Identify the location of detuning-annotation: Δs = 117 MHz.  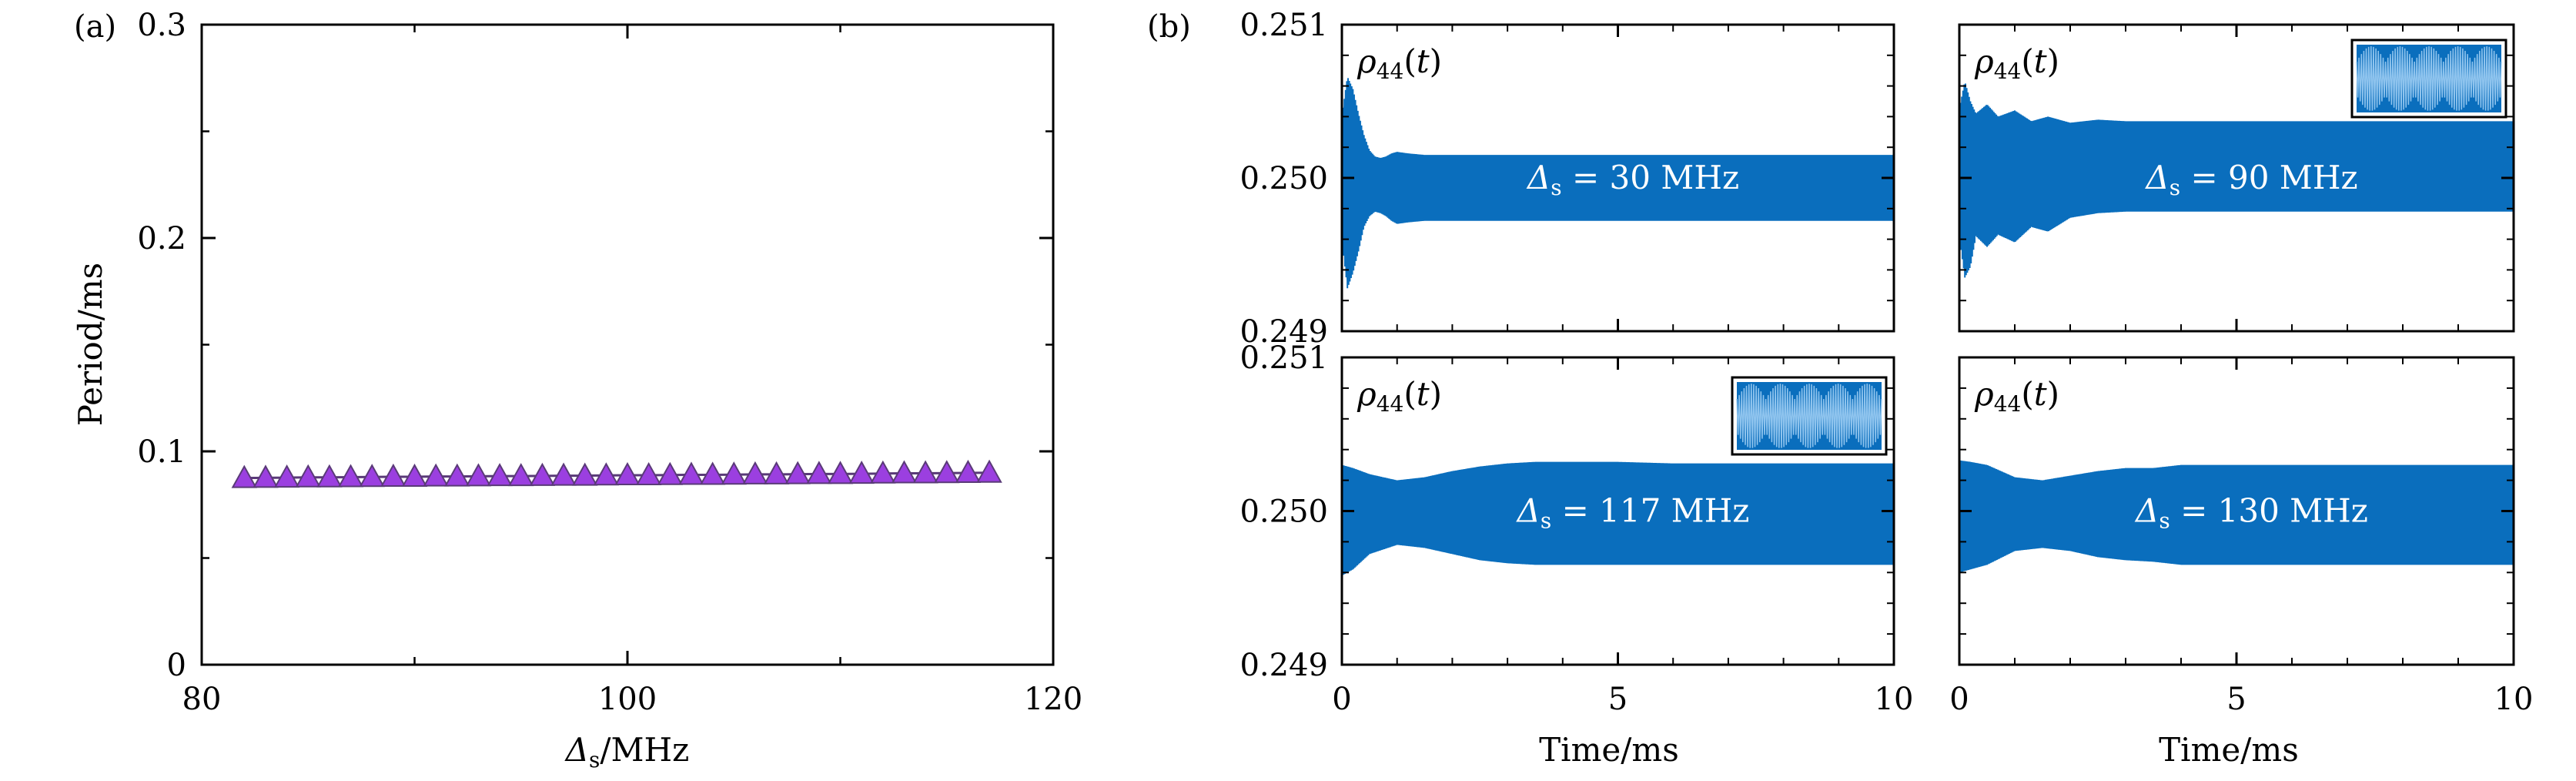
(1633, 513).